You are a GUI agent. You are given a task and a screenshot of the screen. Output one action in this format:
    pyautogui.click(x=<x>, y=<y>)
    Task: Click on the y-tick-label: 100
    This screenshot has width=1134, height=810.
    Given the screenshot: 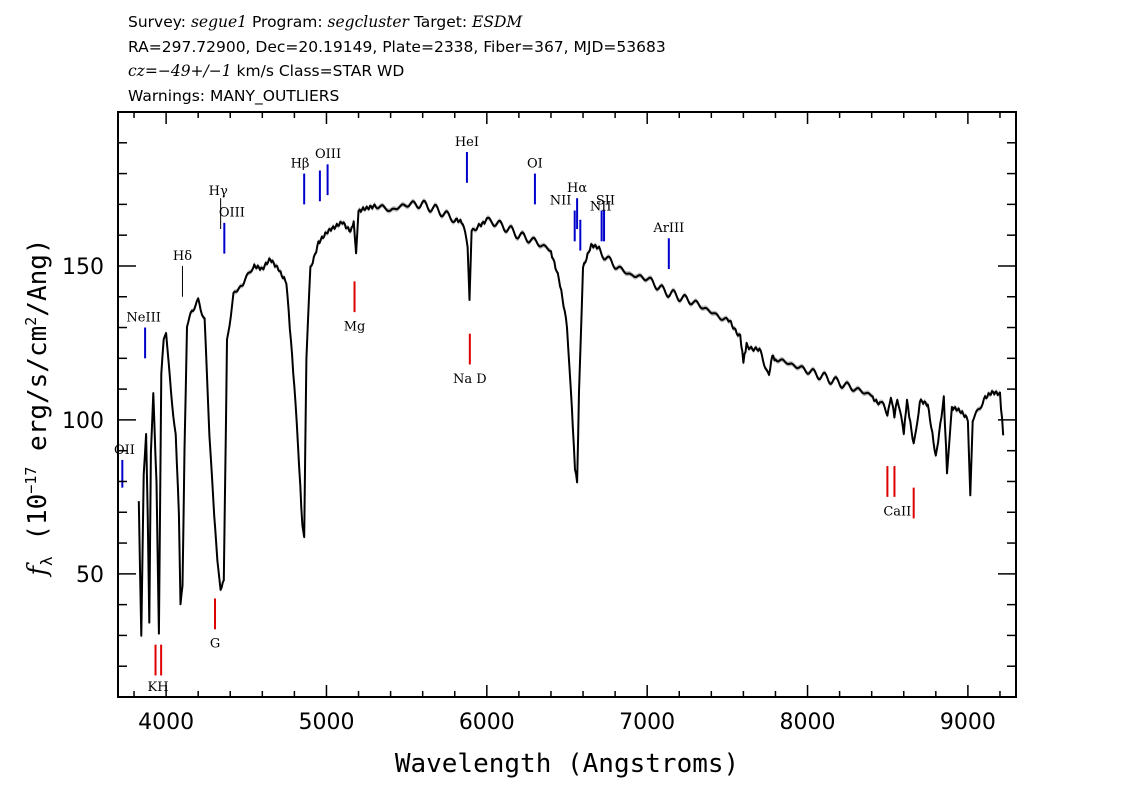 What is the action you would take?
    pyautogui.click(x=83, y=421)
    